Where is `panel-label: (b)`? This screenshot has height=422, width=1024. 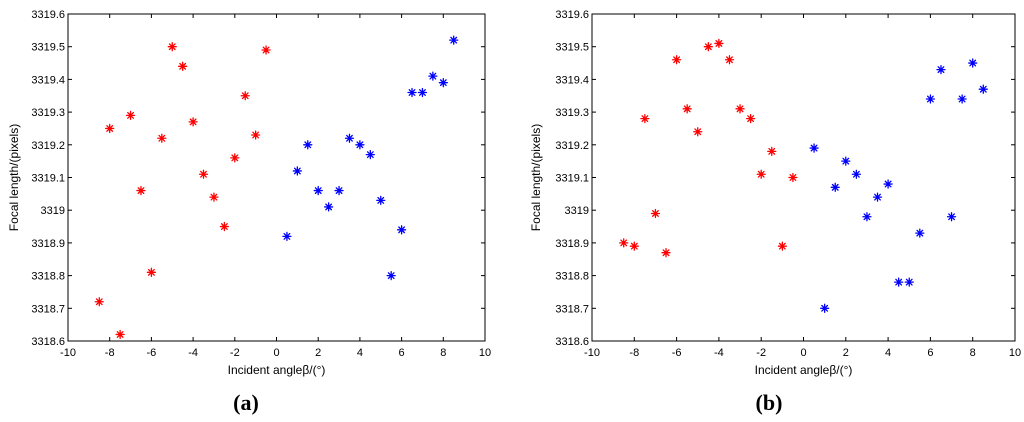
panel-label: (b) is located at coordinates (769, 402).